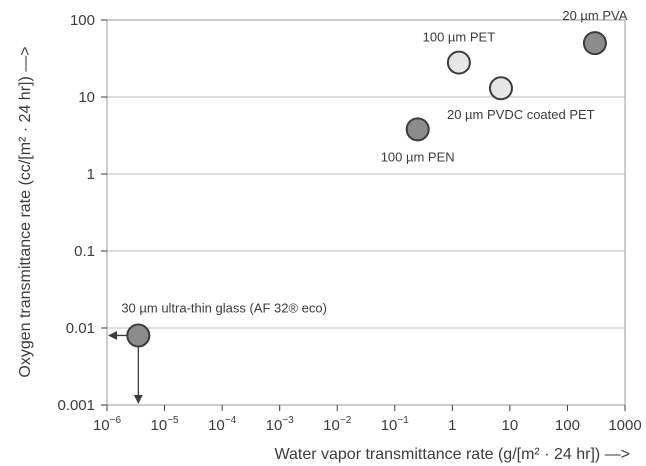 Image resolution: width=646 pixels, height=466 pixels. I want to click on x-tick-label: 10, so click(510, 425).